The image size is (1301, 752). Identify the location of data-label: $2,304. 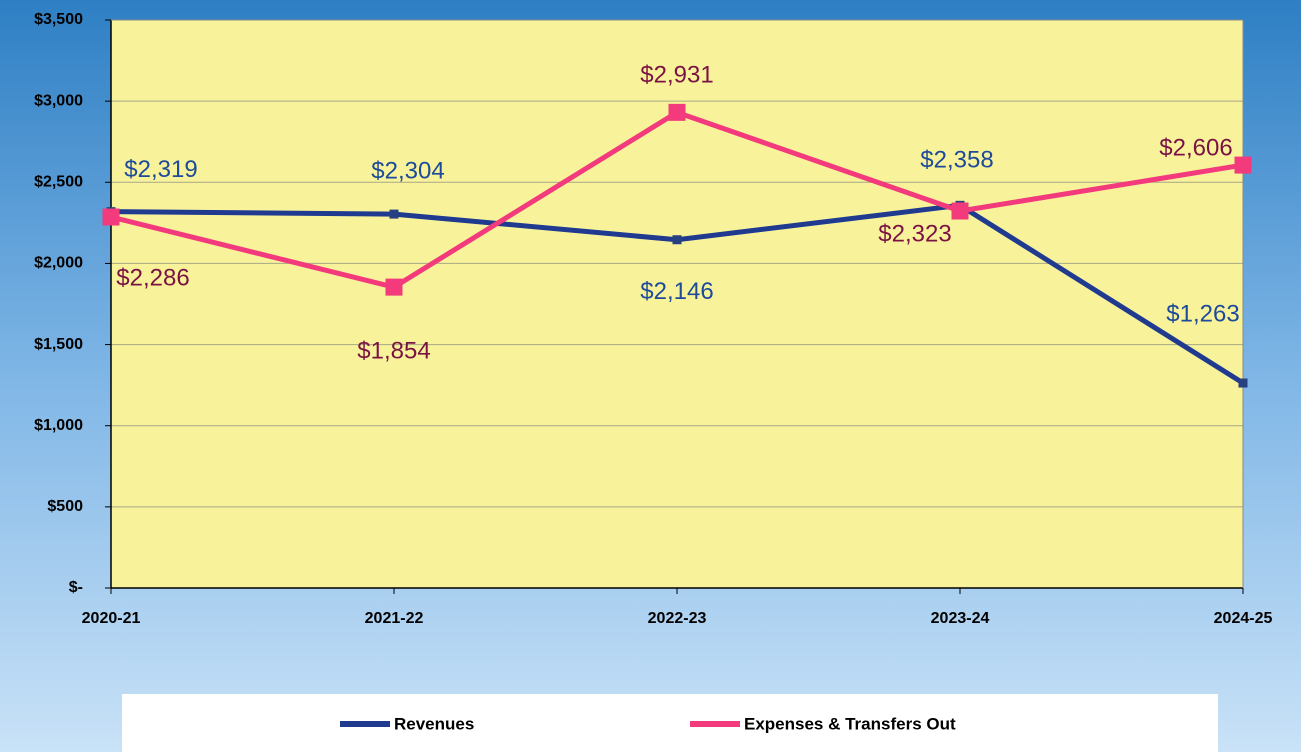
(407, 170).